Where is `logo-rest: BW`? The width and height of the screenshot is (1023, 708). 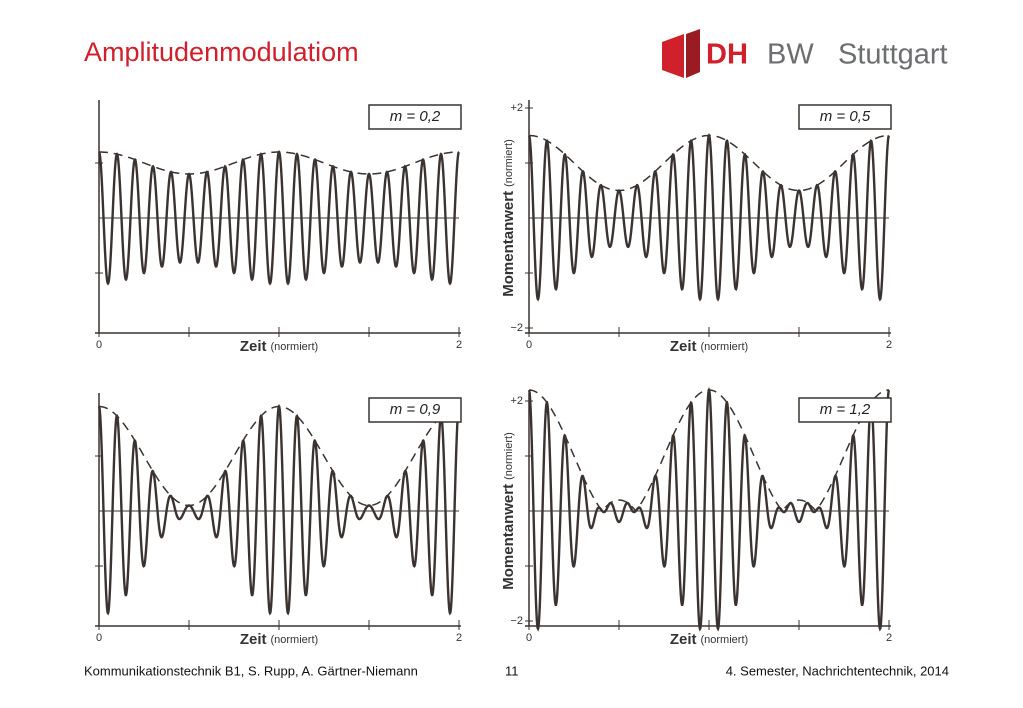
logo-rest: BW is located at coordinates (790, 55).